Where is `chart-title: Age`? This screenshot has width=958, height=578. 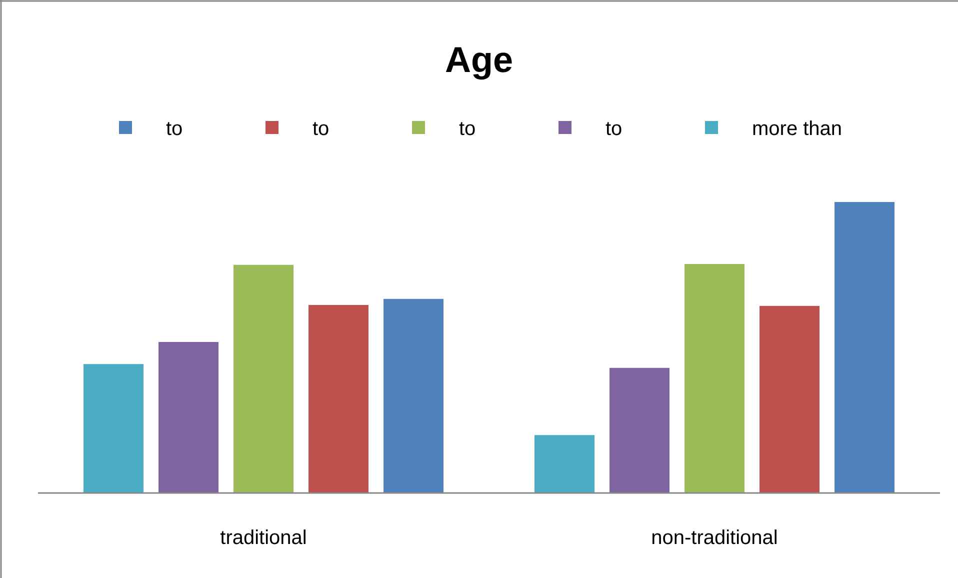 chart-title: Age is located at coordinates (479, 59).